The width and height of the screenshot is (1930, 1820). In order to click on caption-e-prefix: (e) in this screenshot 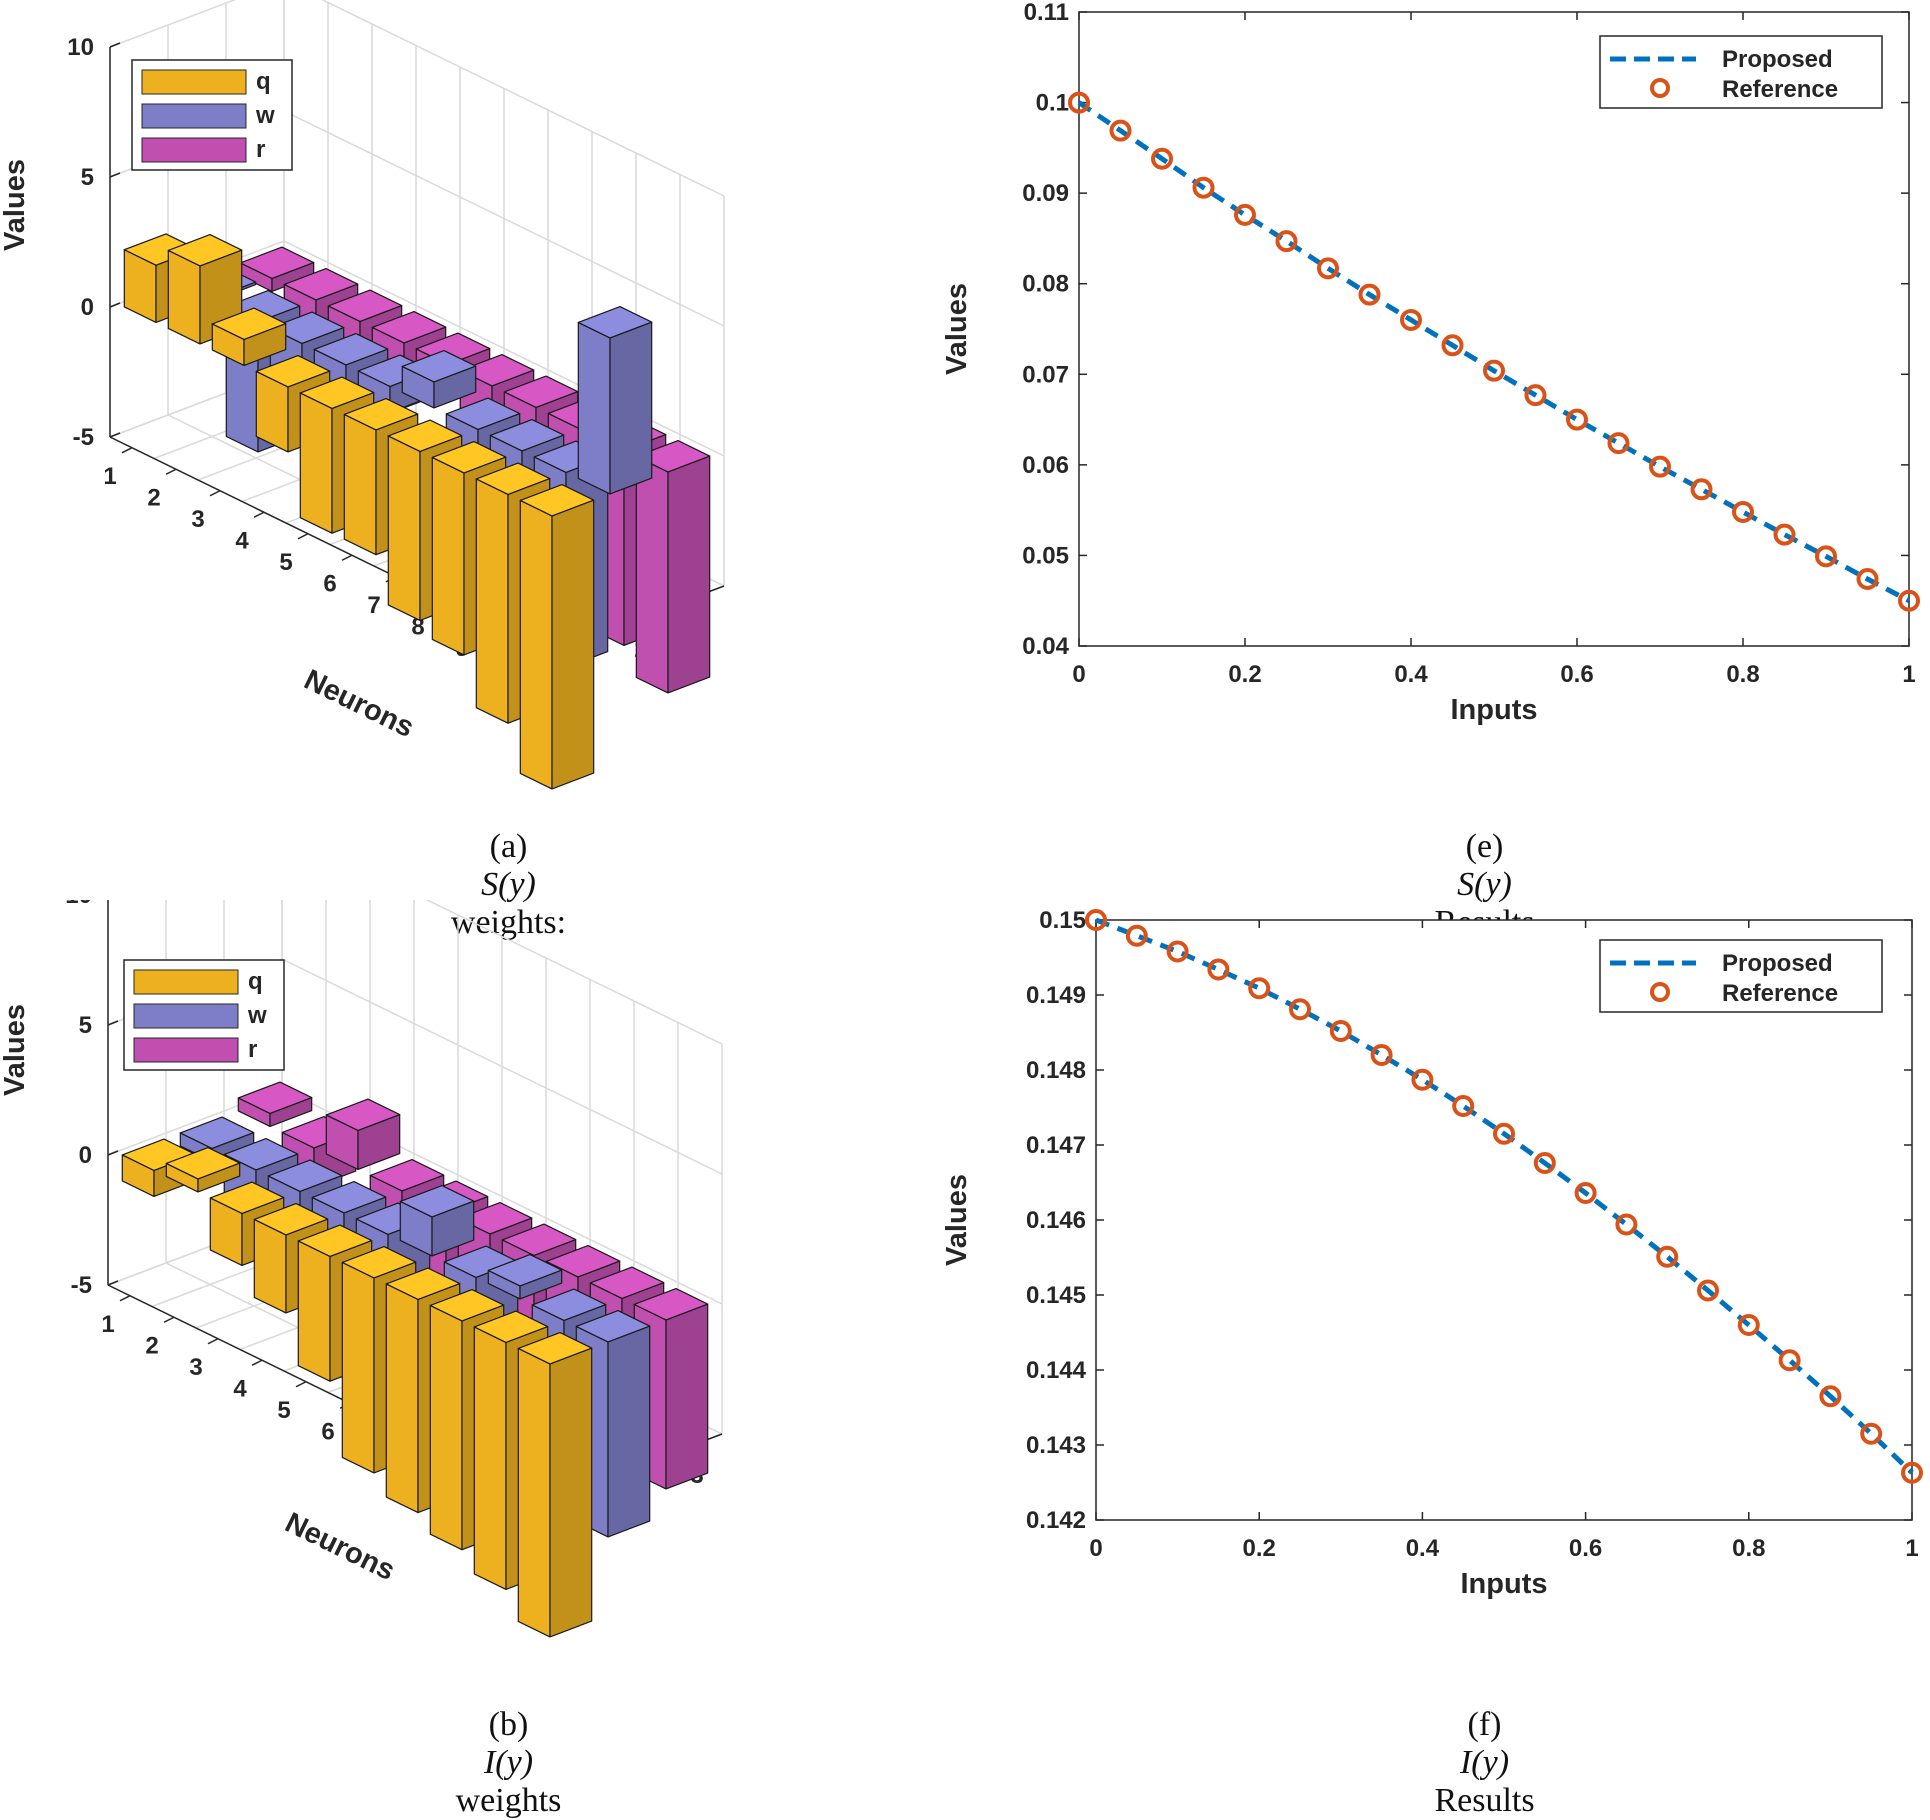, I will do `click(1484, 846)`.